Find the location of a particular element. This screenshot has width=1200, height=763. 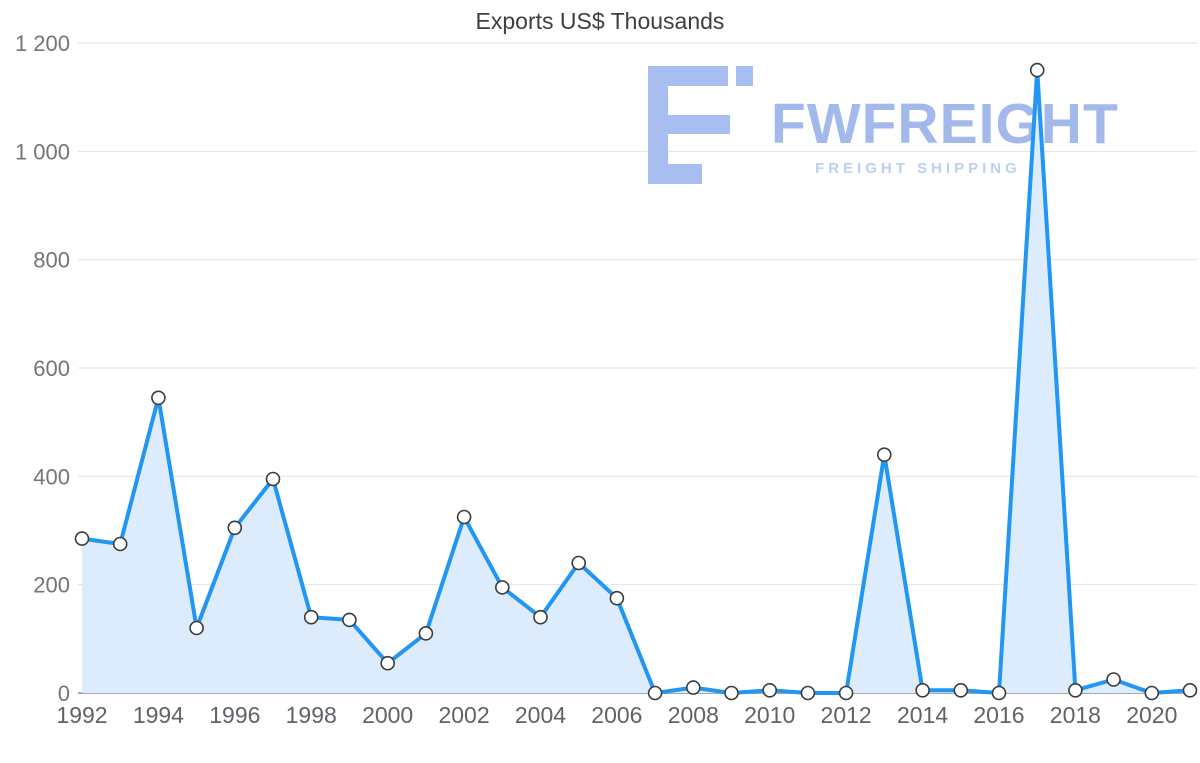

y-tick-label: 800 is located at coordinates (51, 260).